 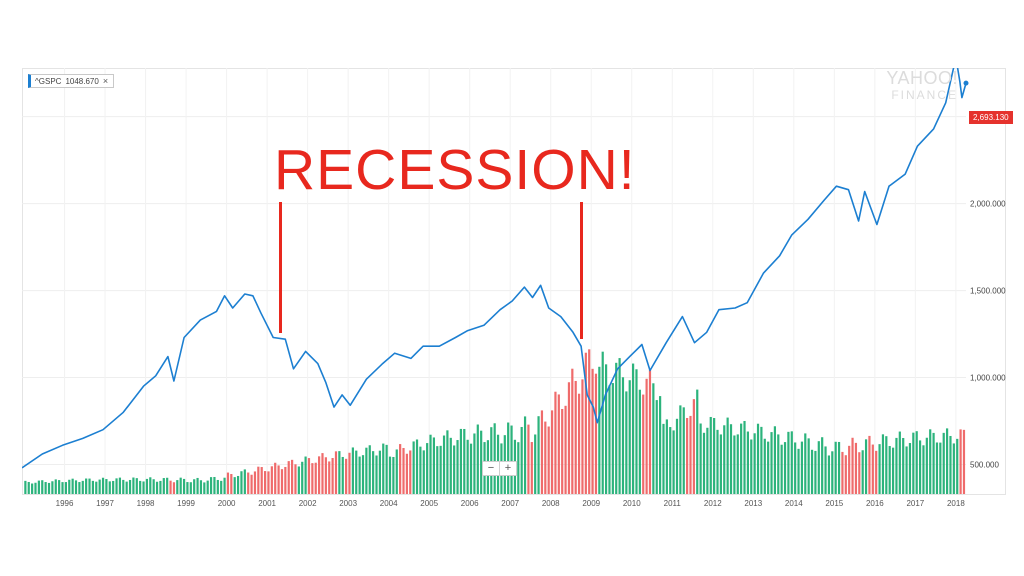 What do you see at coordinates (186, 503) in the screenshot?
I see `x-tick-label: 1999` at bounding box center [186, 503].